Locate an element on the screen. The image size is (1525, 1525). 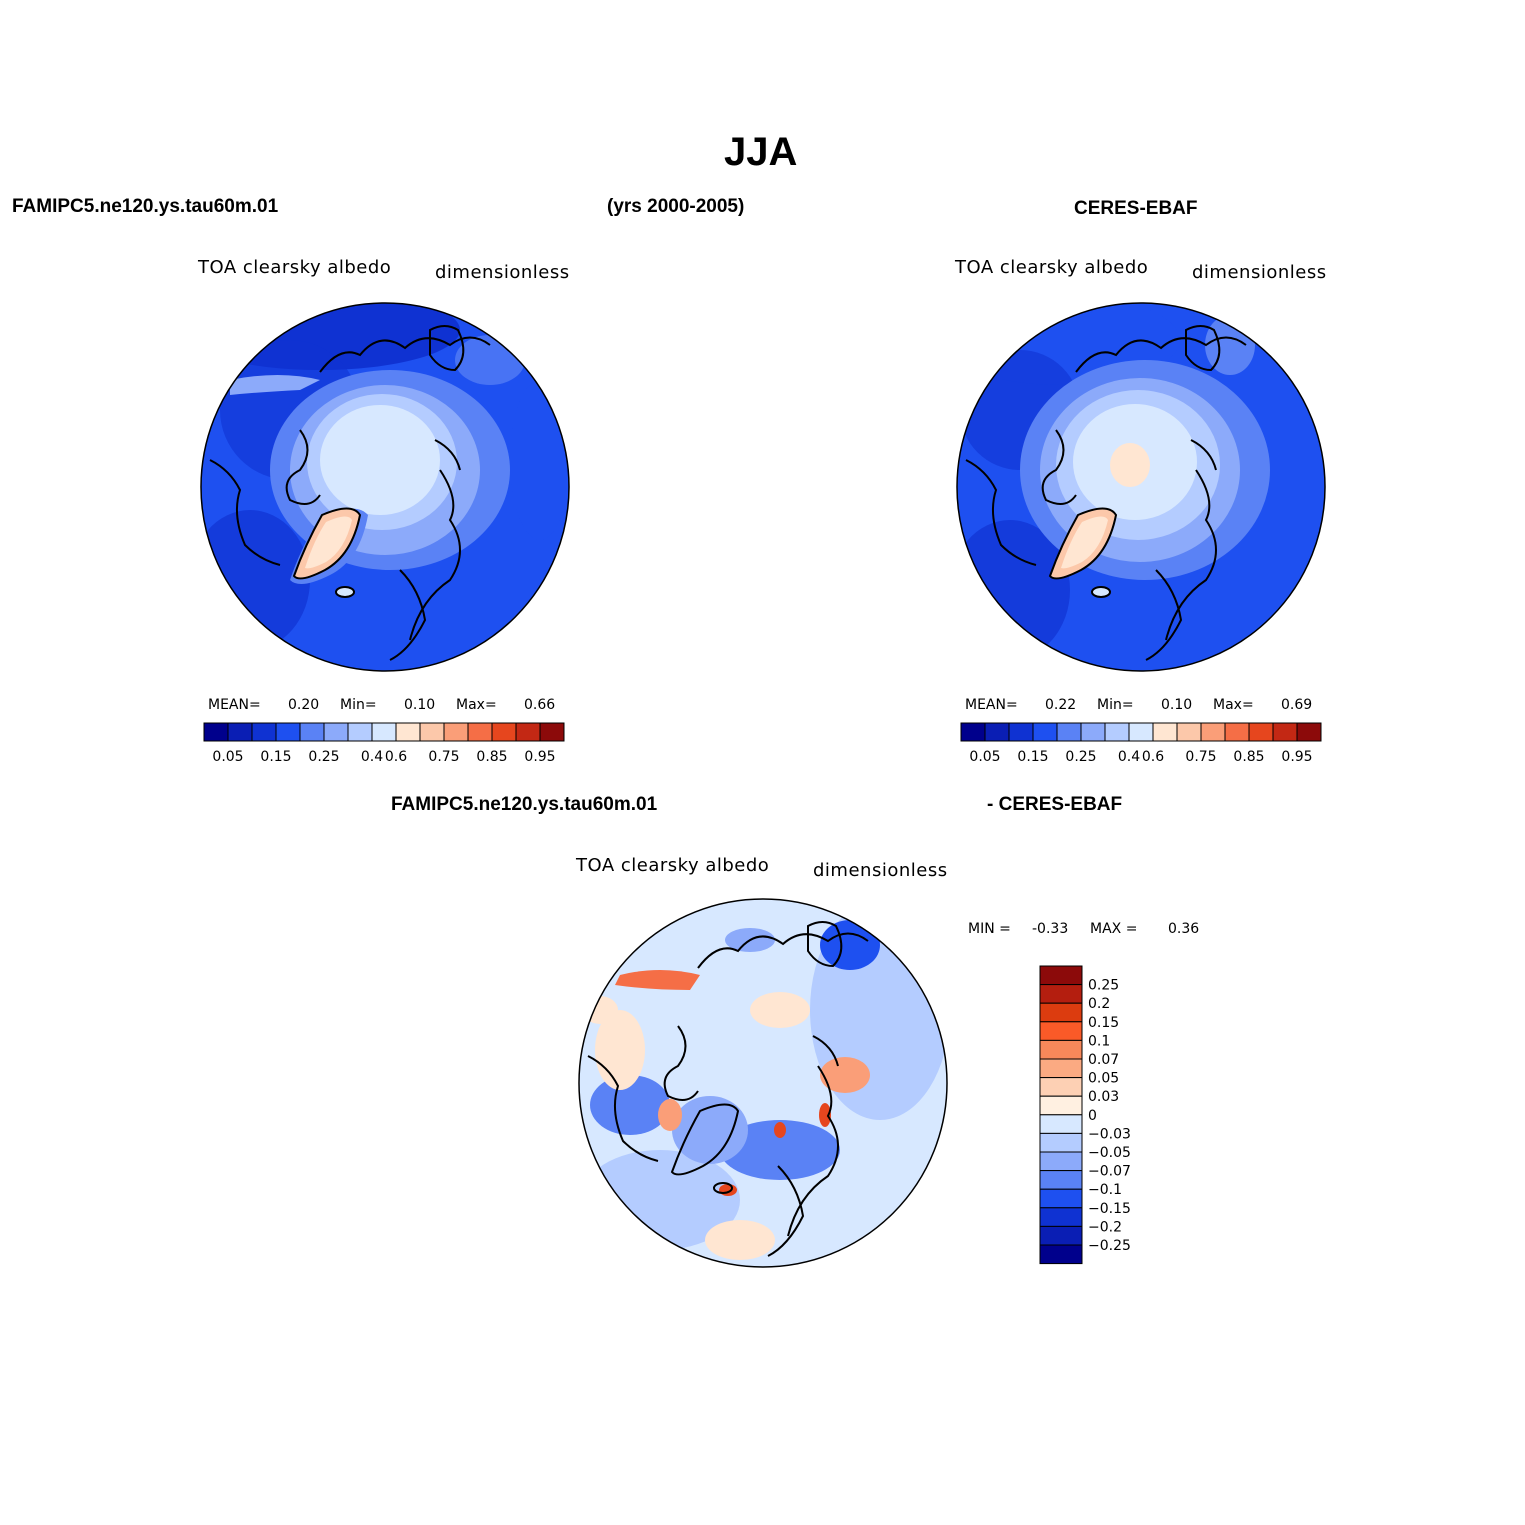
panel3-variable: TOA clearsky albedo is located at coordinates (673, 865).